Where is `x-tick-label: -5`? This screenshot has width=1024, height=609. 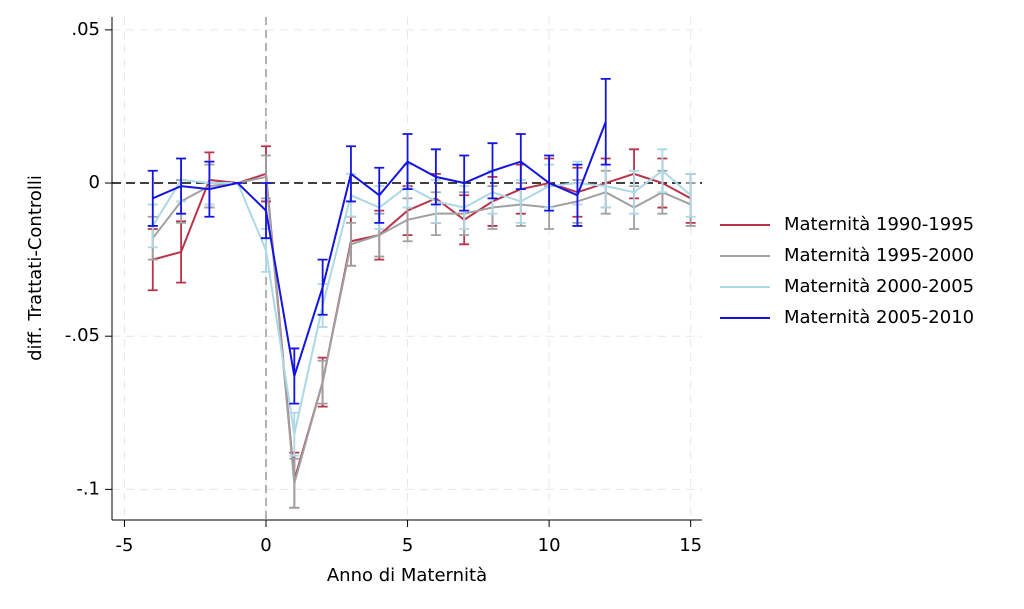
x-tick-label: -5 is located at coordinates (124, 545).